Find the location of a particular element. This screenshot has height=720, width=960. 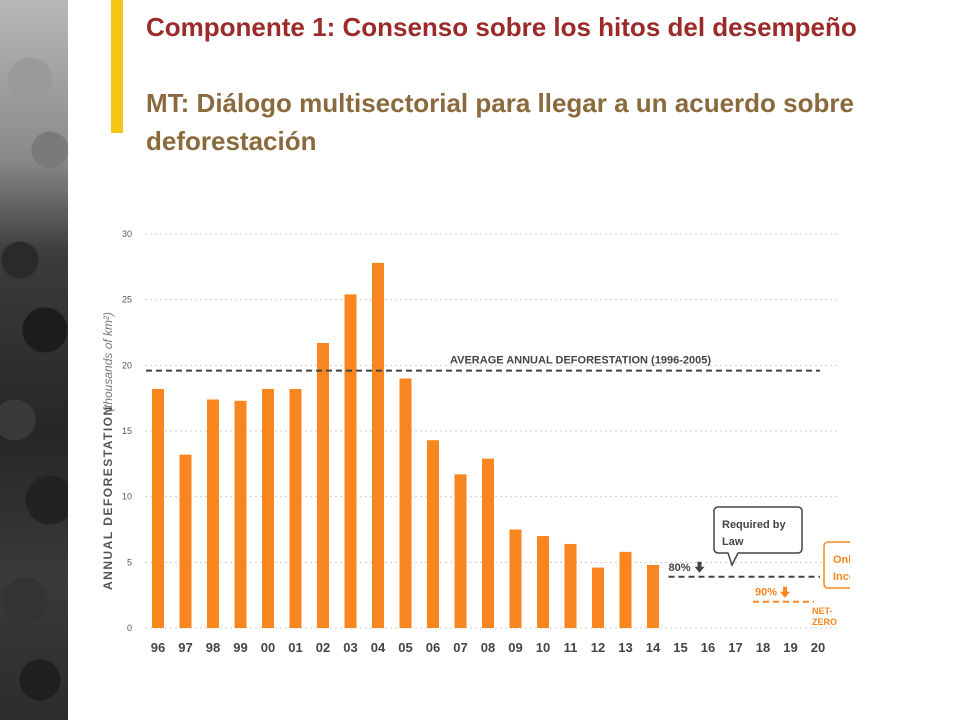

x-tick-08: 08 is located at coordinates (488, 647).